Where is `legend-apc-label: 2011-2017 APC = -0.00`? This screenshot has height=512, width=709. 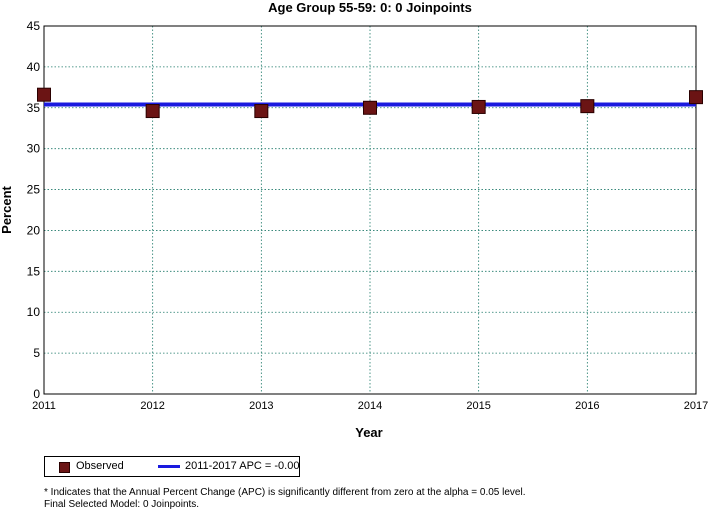 legend-apc-label: 2011-2017 APC = -0.00 is located at coordinates (242, 466).